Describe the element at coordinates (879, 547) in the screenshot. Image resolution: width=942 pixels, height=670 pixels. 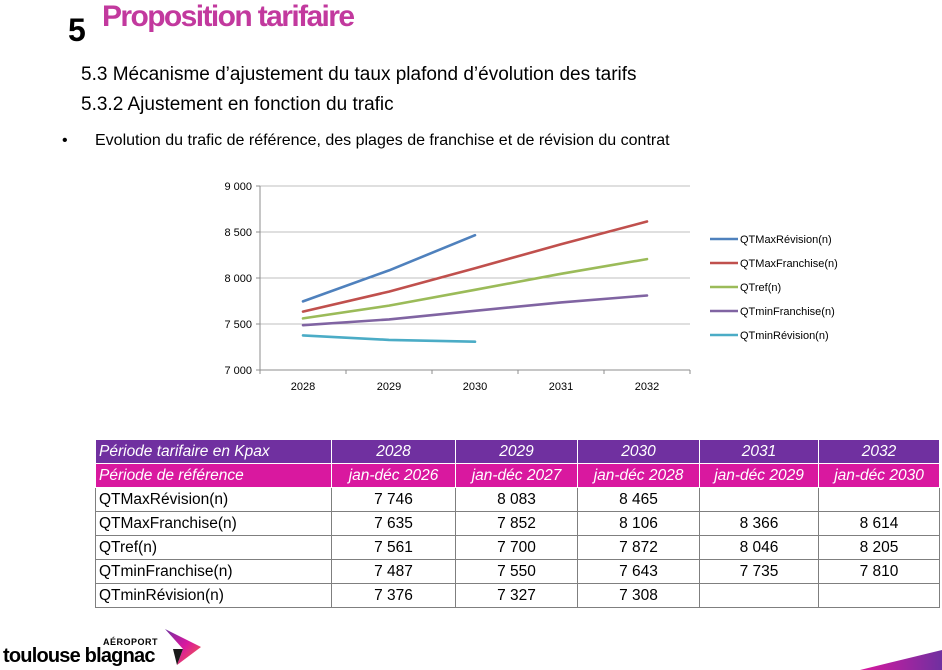
I see `table-cell: 8 205` at that location.